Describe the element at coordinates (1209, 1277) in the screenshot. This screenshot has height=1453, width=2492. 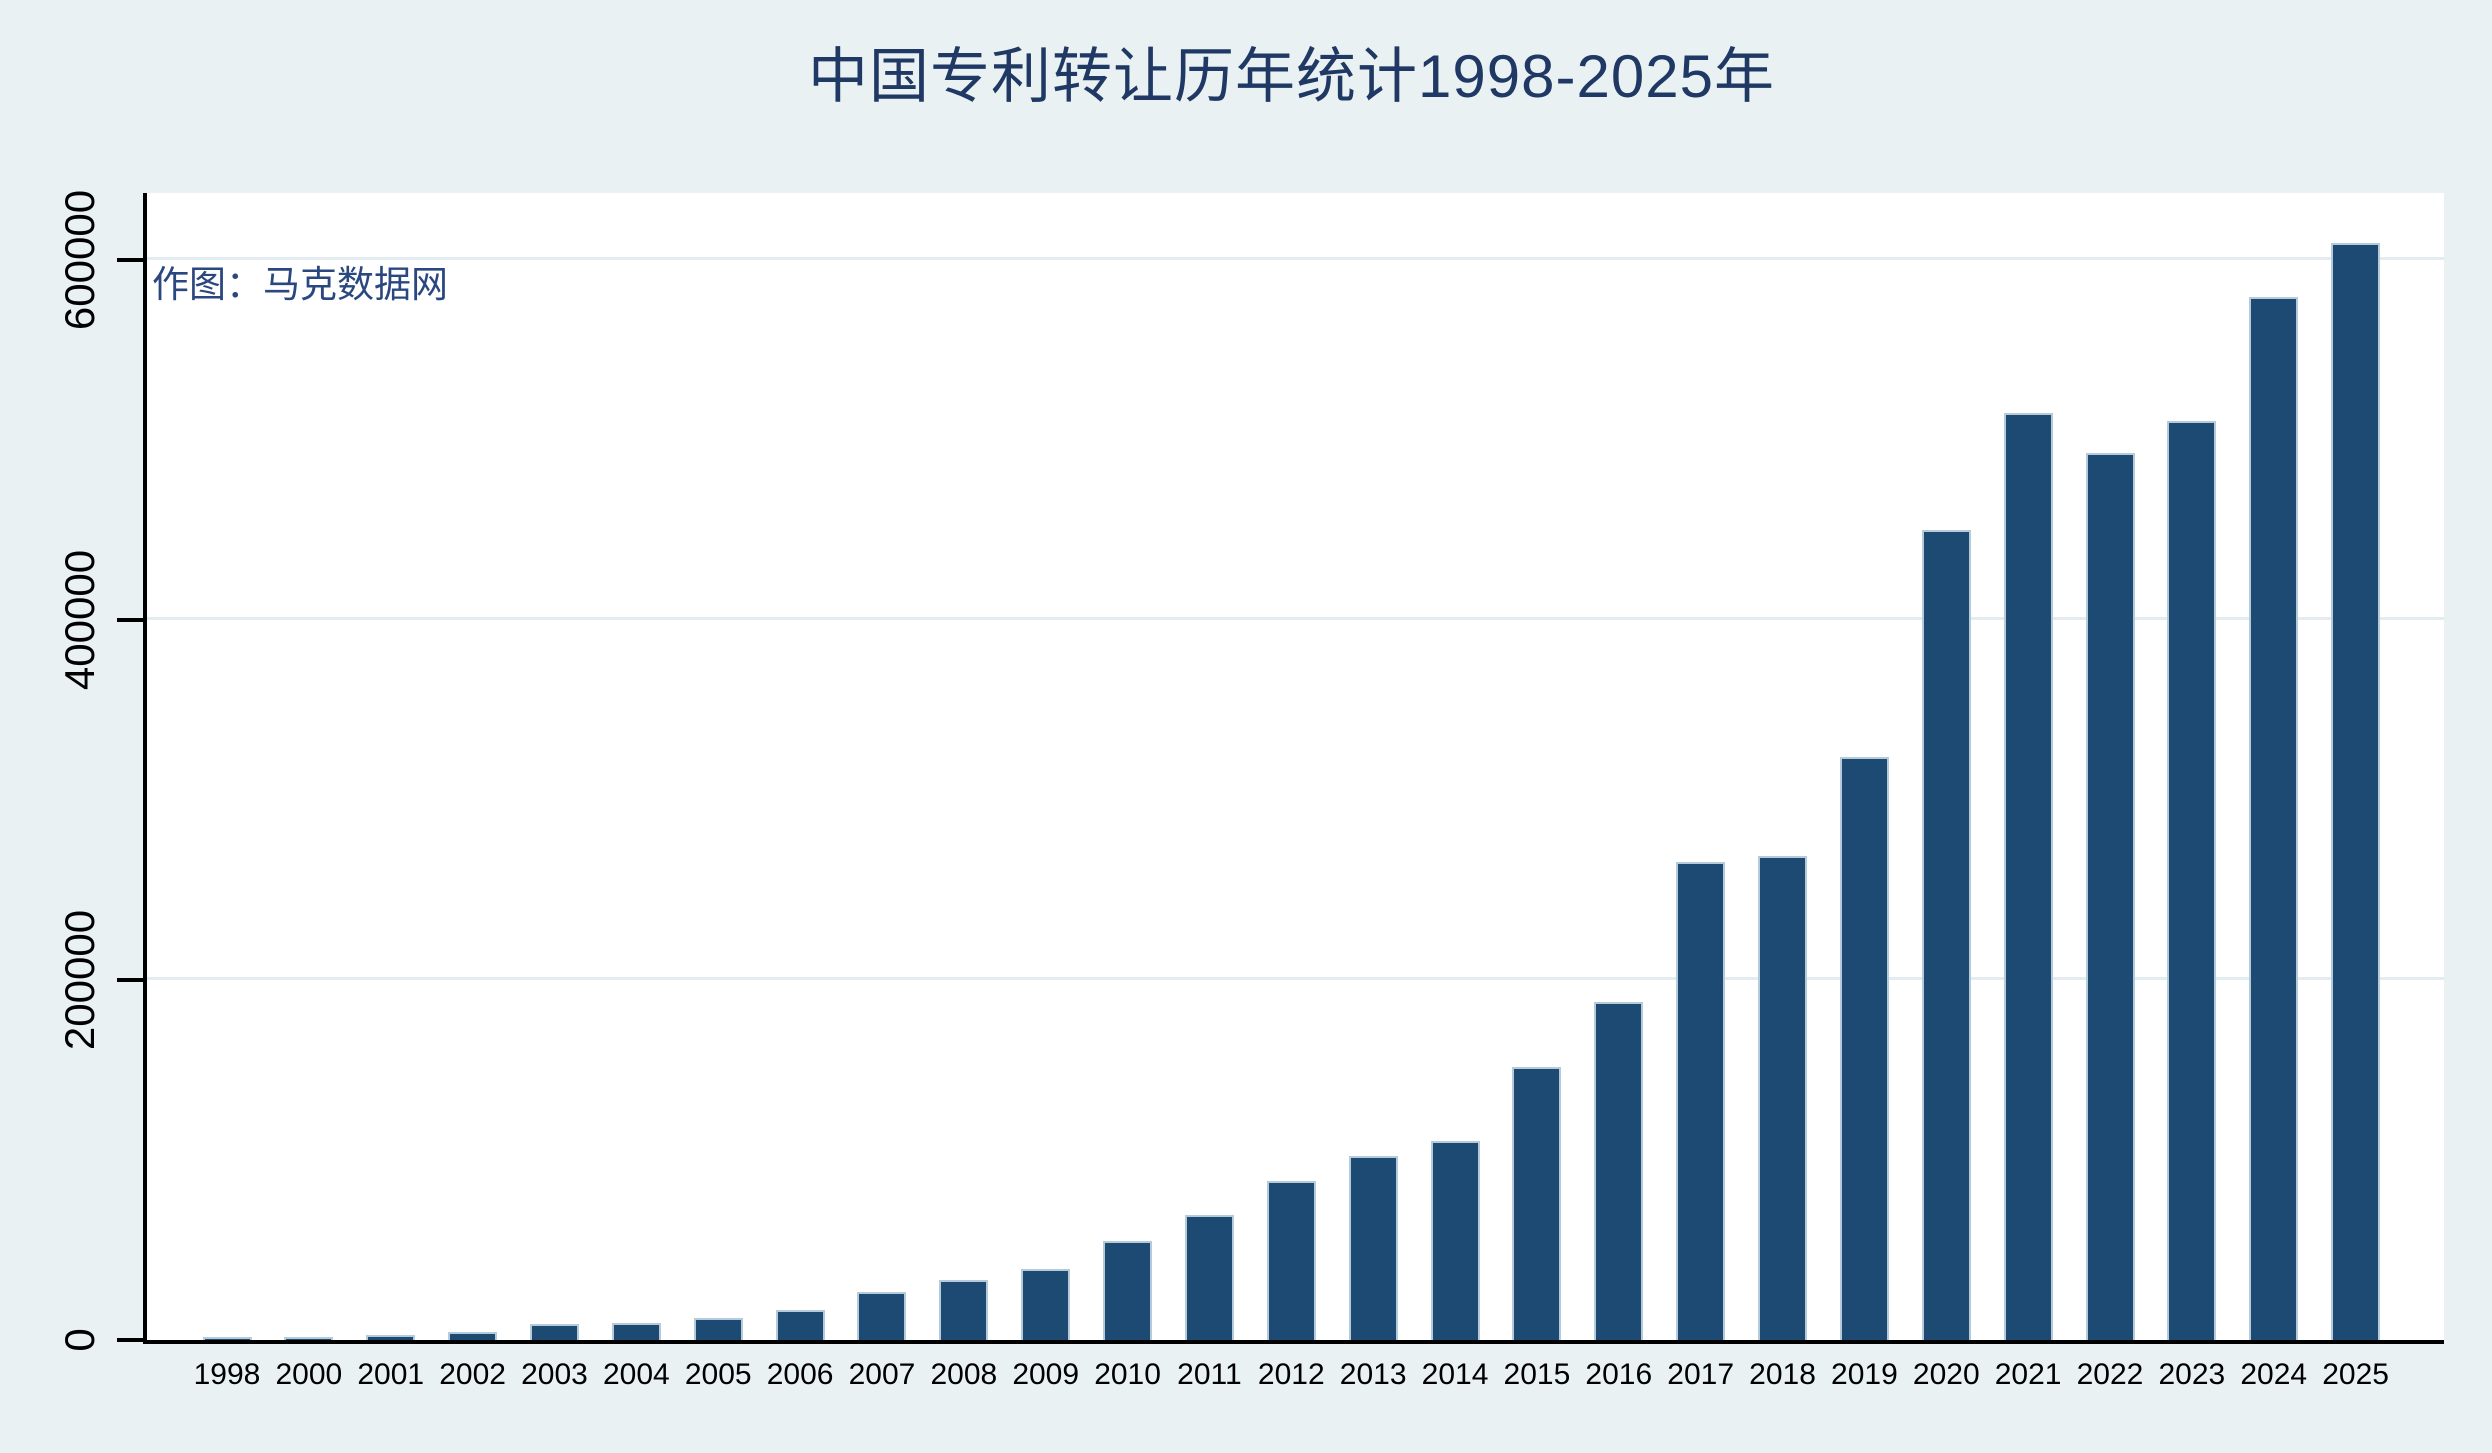
I see `bar-2011` at that location.